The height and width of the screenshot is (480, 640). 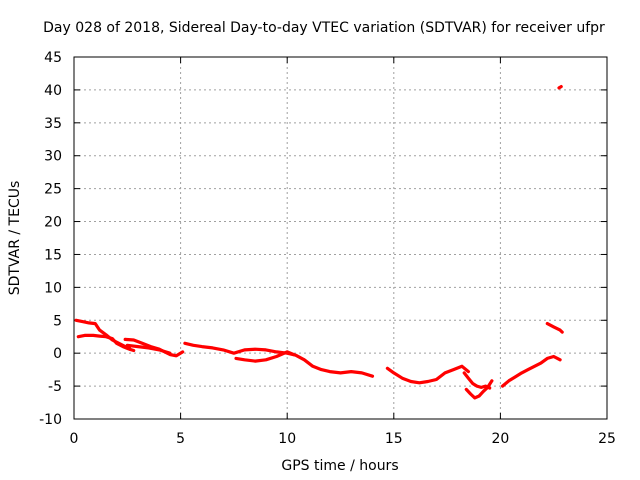 I want to click on y-tick-label: 40, so click(x=53, y=91).